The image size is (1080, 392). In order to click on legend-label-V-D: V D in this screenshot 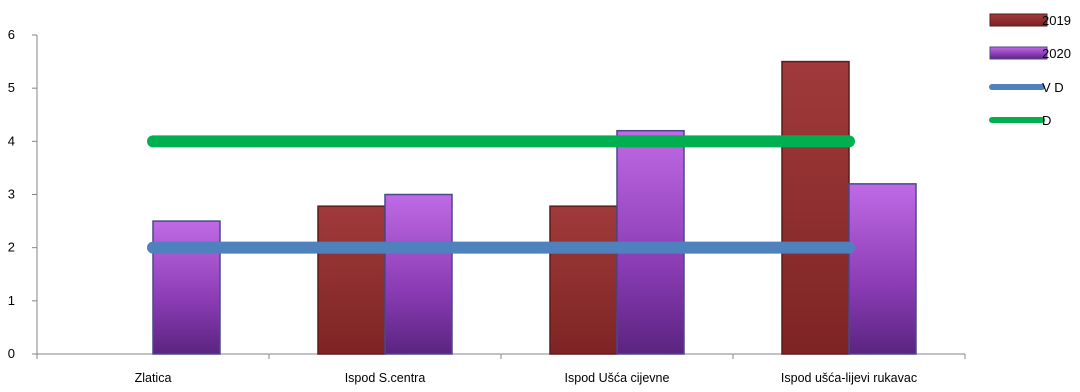, I will do `click(1053, 87)`.